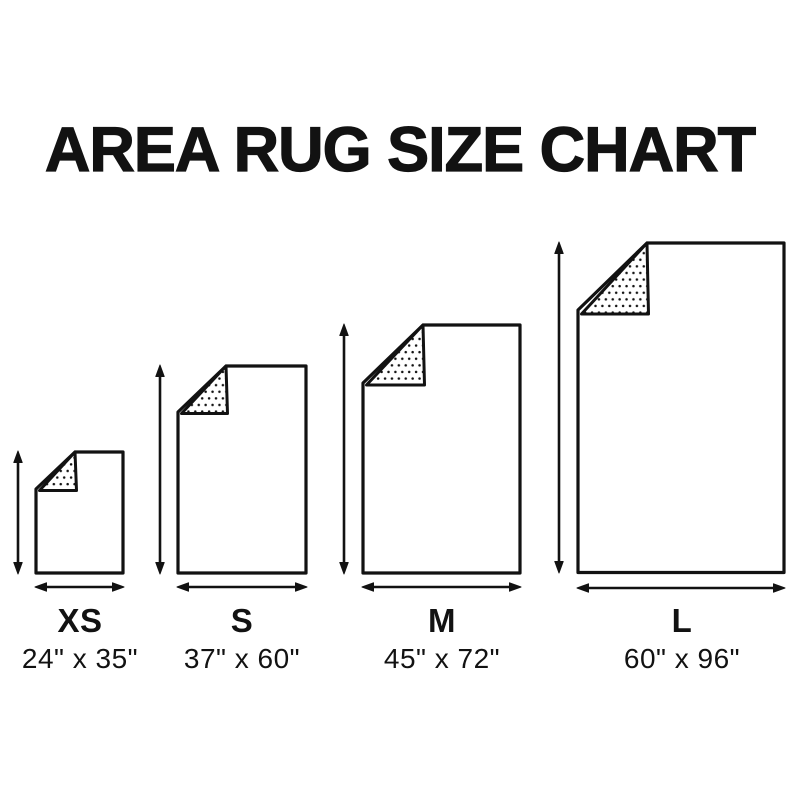 The height and width of the screenshot is (800, 800). Describe the element at coordinates (58, 471) in the screenshot. I see `rug-xs-fold-corner-icon` at that location.